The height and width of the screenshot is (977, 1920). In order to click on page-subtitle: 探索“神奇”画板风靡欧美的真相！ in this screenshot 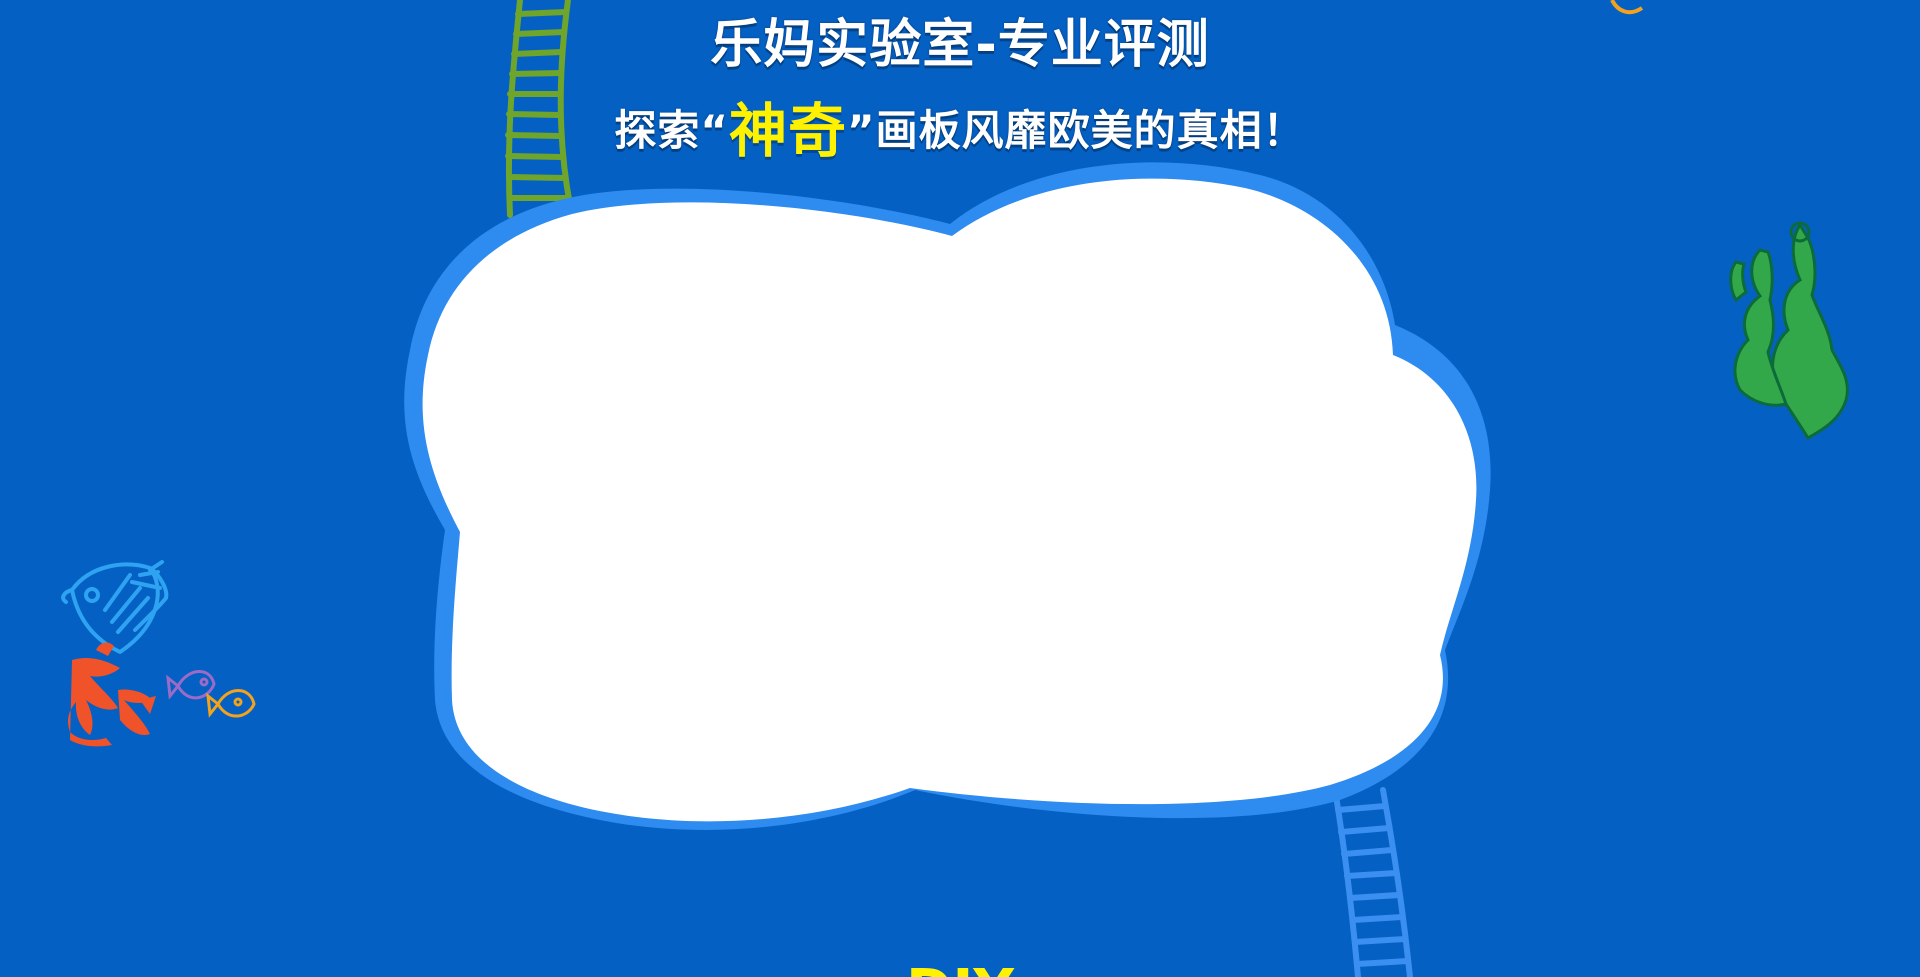, I will do `click(960, 126)`.